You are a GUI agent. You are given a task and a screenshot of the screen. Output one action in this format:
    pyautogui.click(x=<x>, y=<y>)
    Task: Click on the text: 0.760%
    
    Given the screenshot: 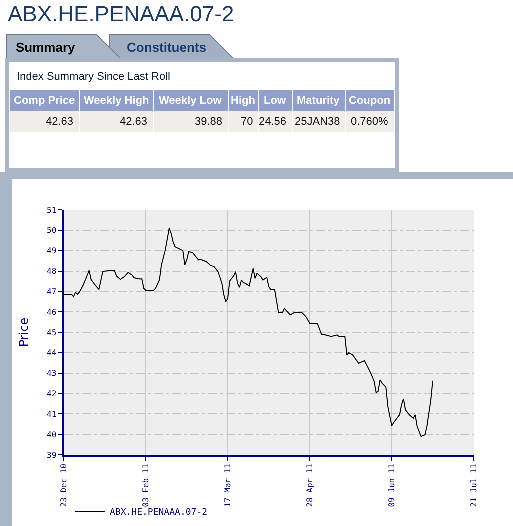 What is the action you would take?
    pyautogui.click(x=370, y=122)
    